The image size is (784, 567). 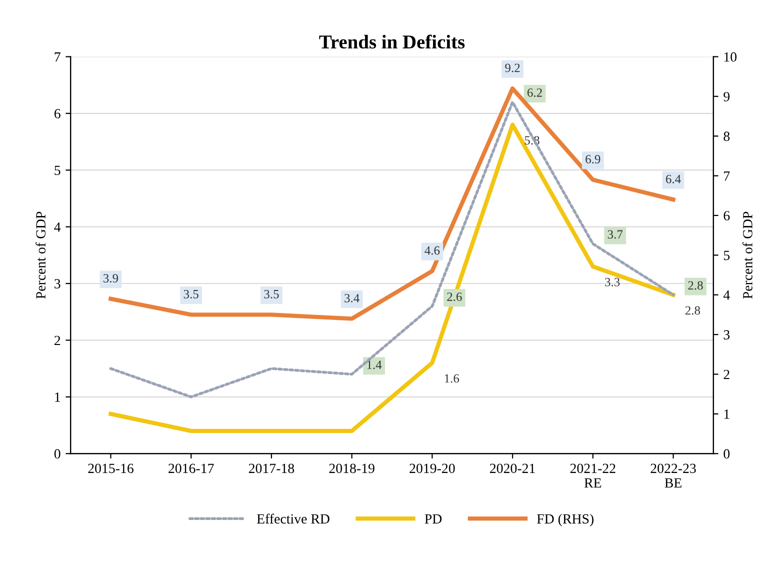 I want to click on y-tick-label: 4, so click(x=57, y=227).